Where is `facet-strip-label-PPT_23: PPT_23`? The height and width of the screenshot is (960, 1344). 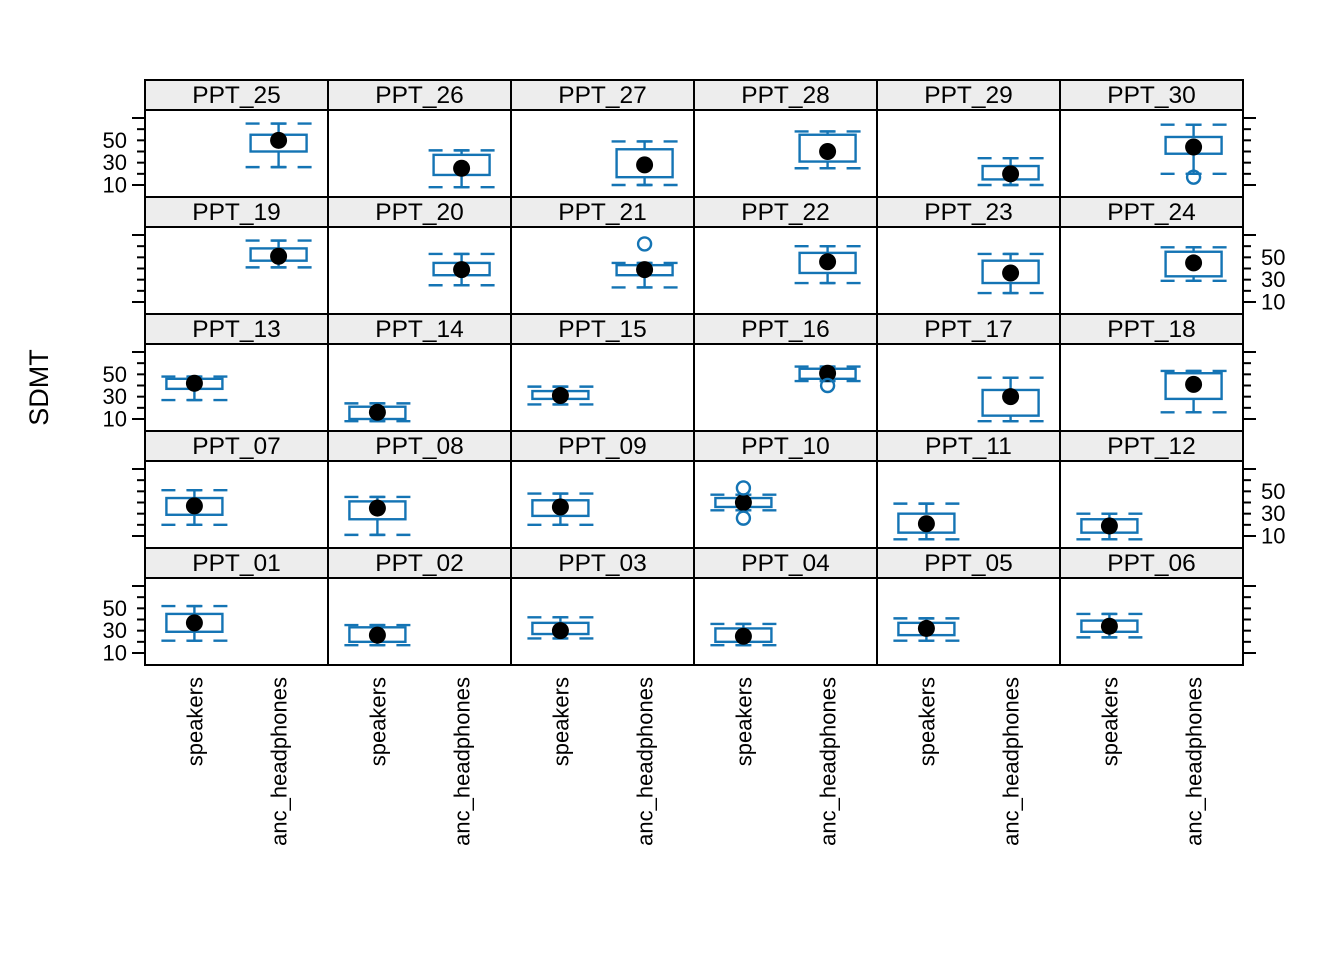 facet-strip-label-PPT_23: PPT_23 is located at coordinates (968, 212).